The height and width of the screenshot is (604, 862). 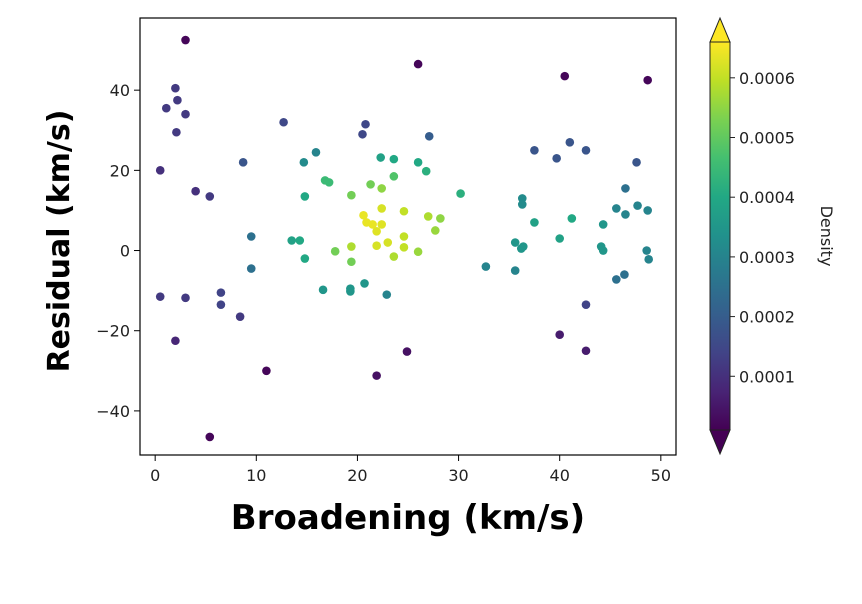 I want to click on y-axis-ticks: −40 −20 0 20 40, so click(x=118, y=251).